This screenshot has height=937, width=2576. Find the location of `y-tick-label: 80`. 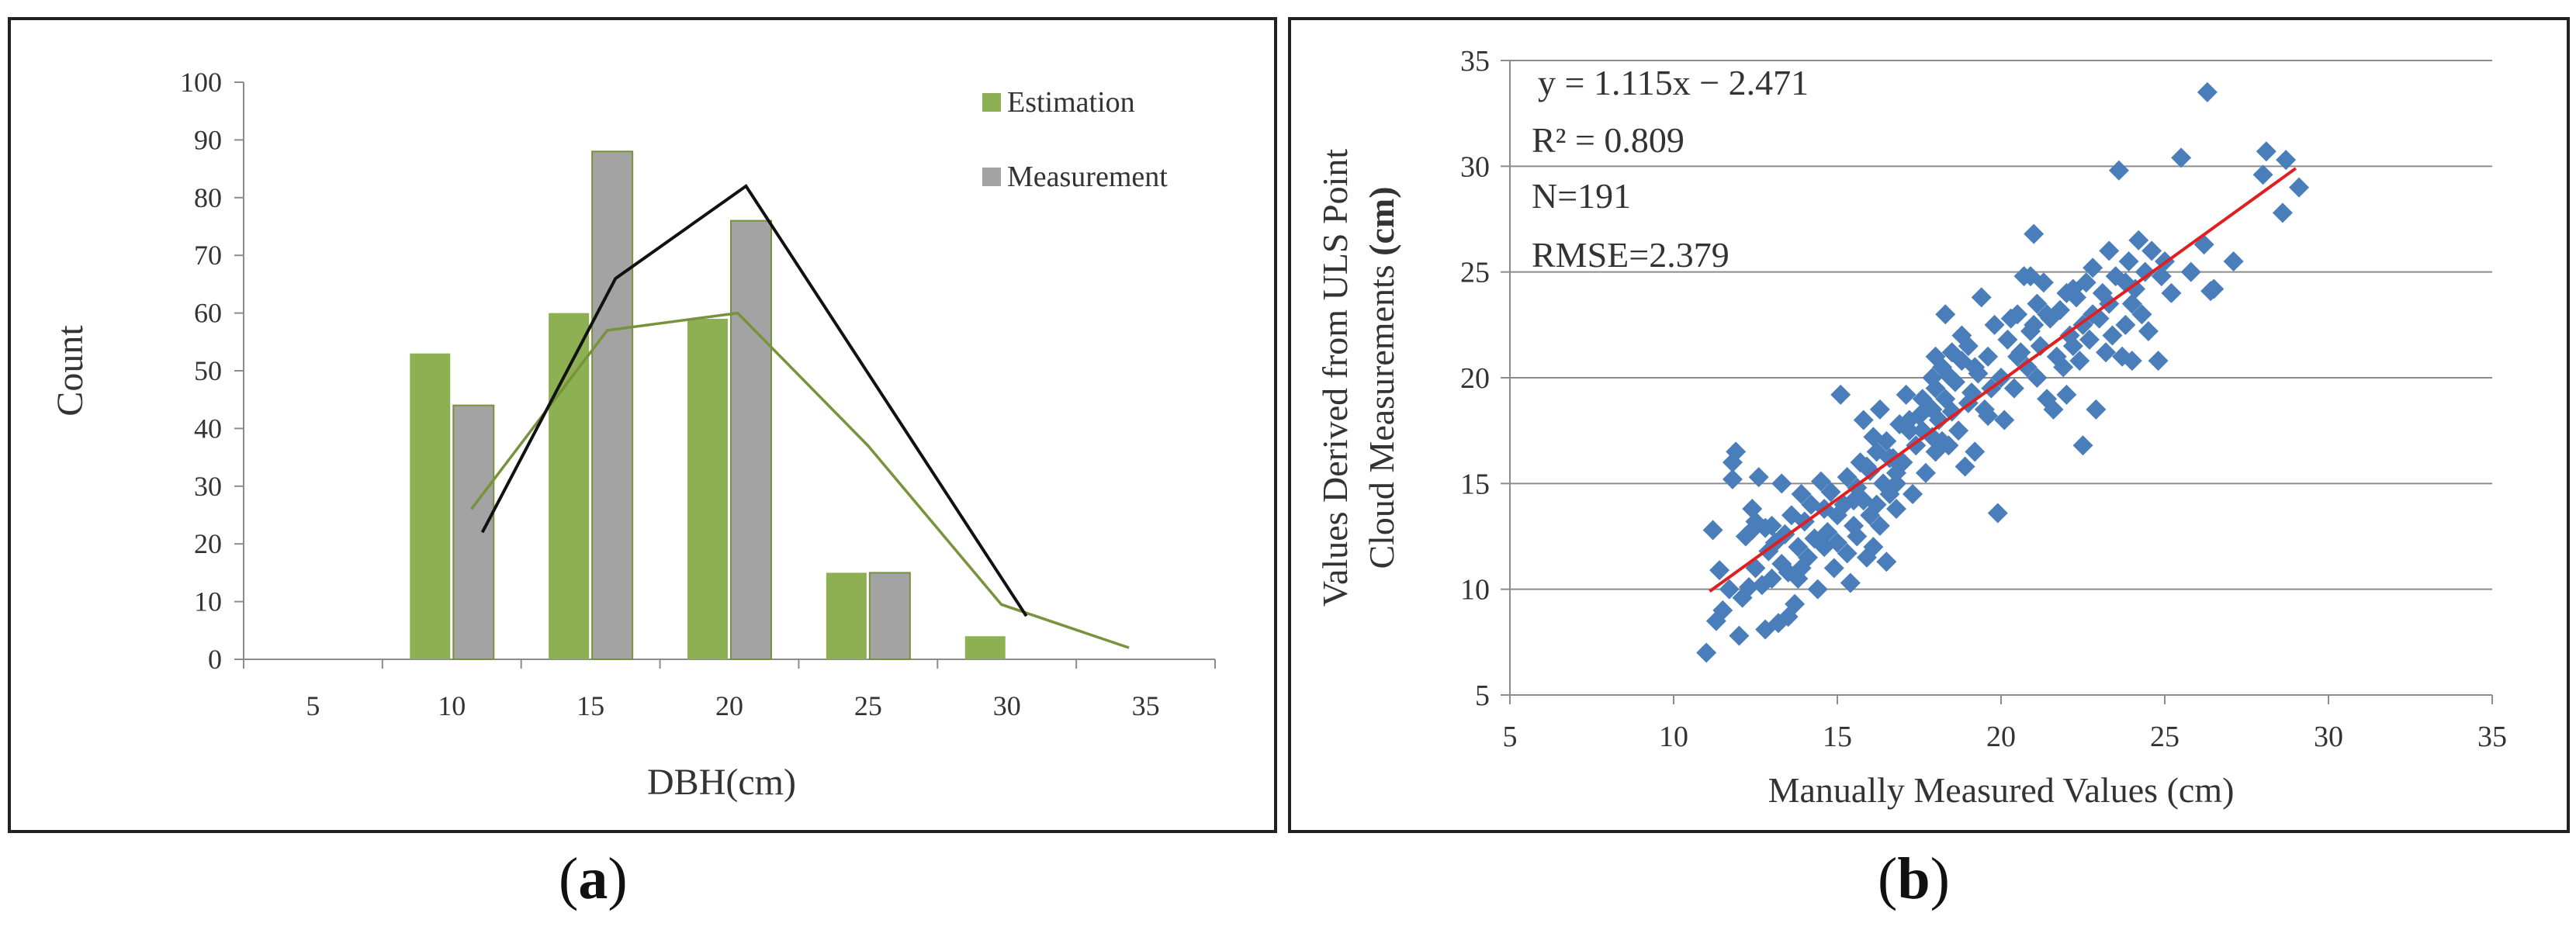

y-tick-label: 80 is located at coordinates (208, 197).